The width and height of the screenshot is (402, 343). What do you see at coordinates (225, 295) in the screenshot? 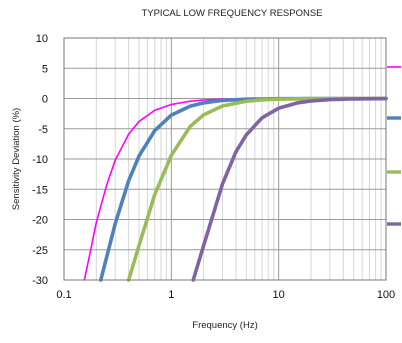
I see `x-tick-labels: 0.1 1 10 100` at bounding box center [225, 295].